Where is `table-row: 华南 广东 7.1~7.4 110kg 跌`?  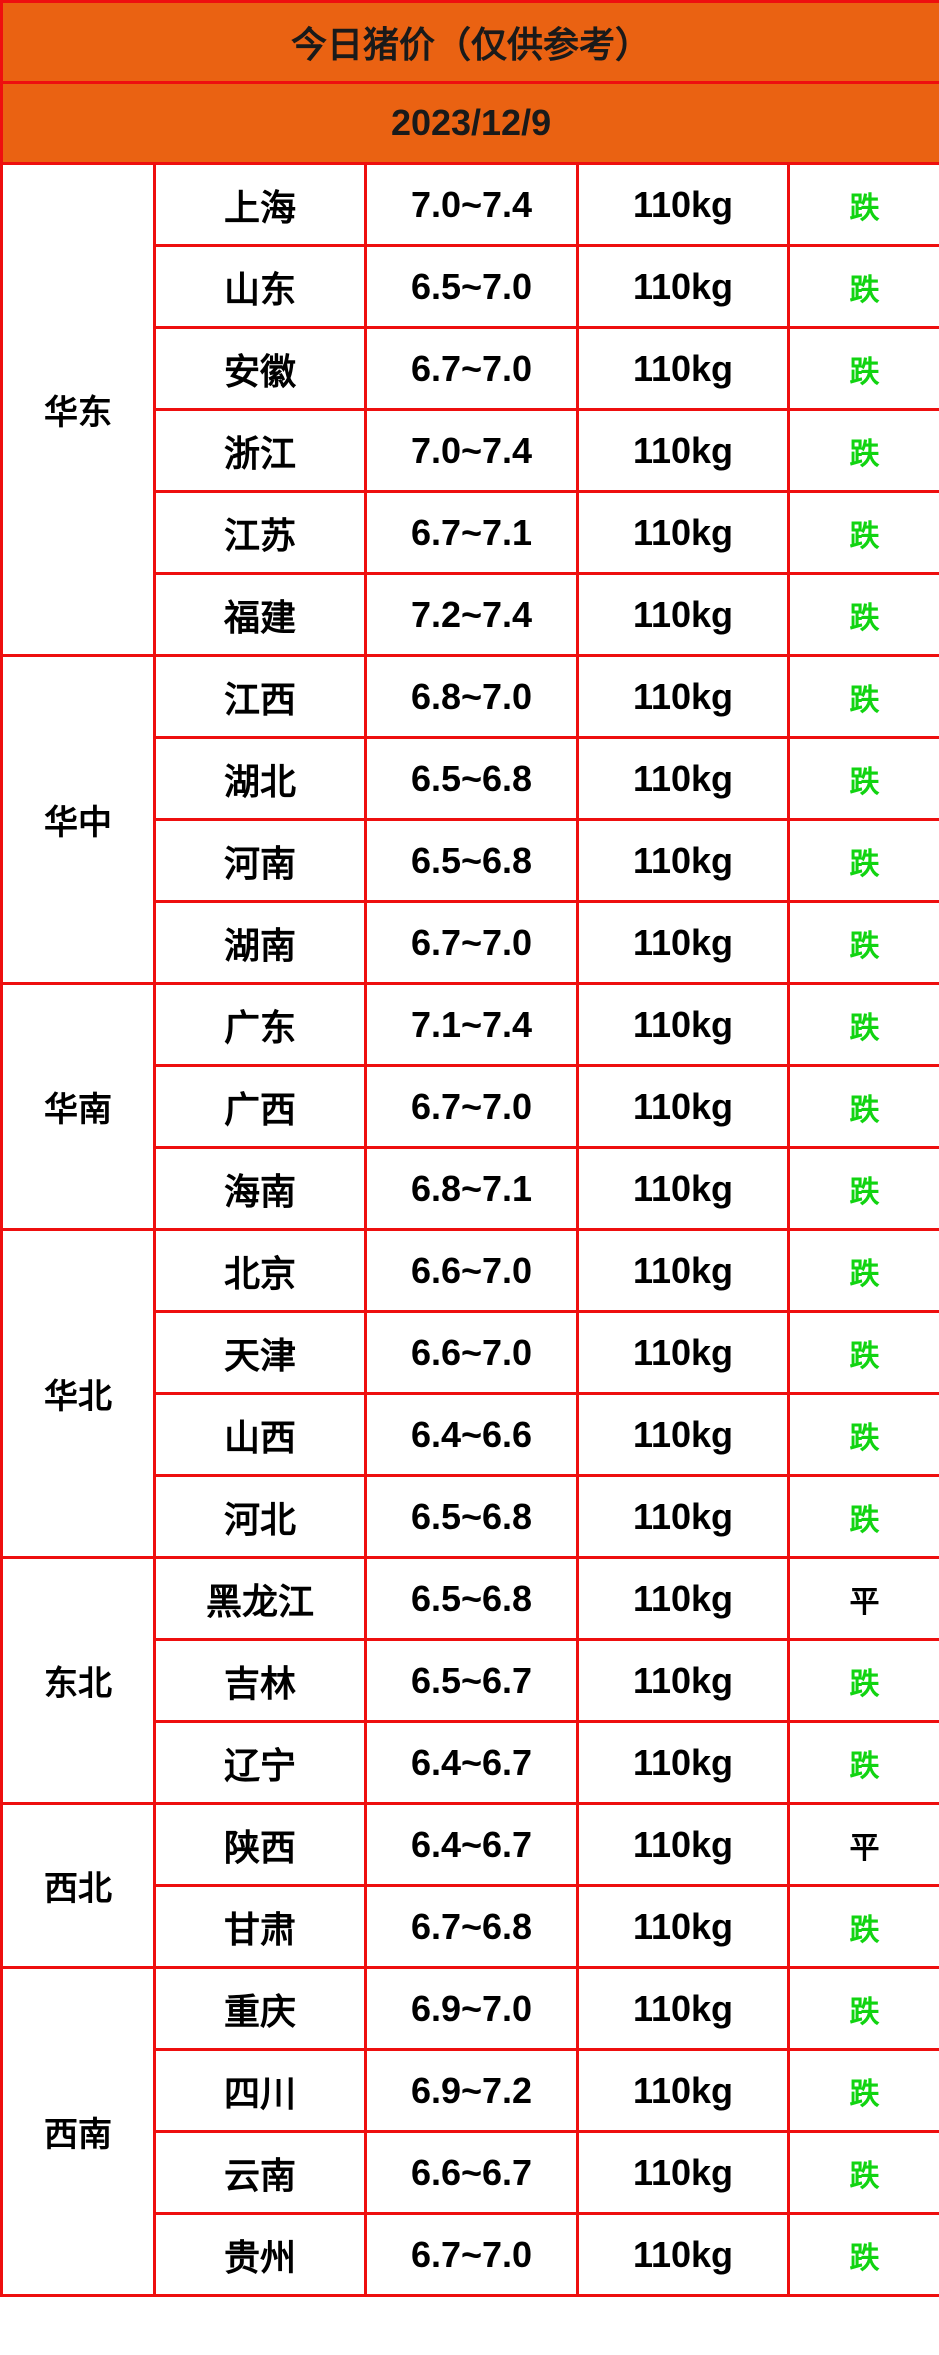 table-row: 华南 广东 7.1~7.4 110kg 跌 is located at coordinates (469, 1106).